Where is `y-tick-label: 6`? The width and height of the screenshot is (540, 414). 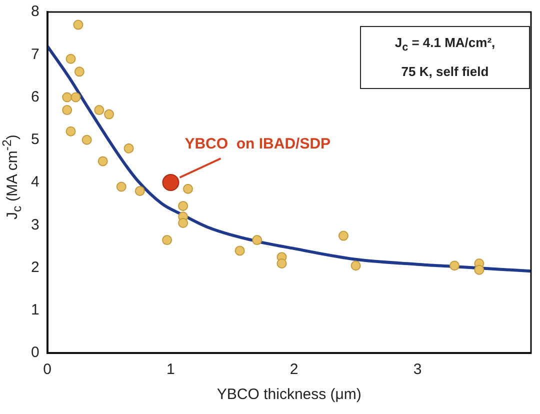 y-tick-label: 6 is located at coordinates (35, 97).